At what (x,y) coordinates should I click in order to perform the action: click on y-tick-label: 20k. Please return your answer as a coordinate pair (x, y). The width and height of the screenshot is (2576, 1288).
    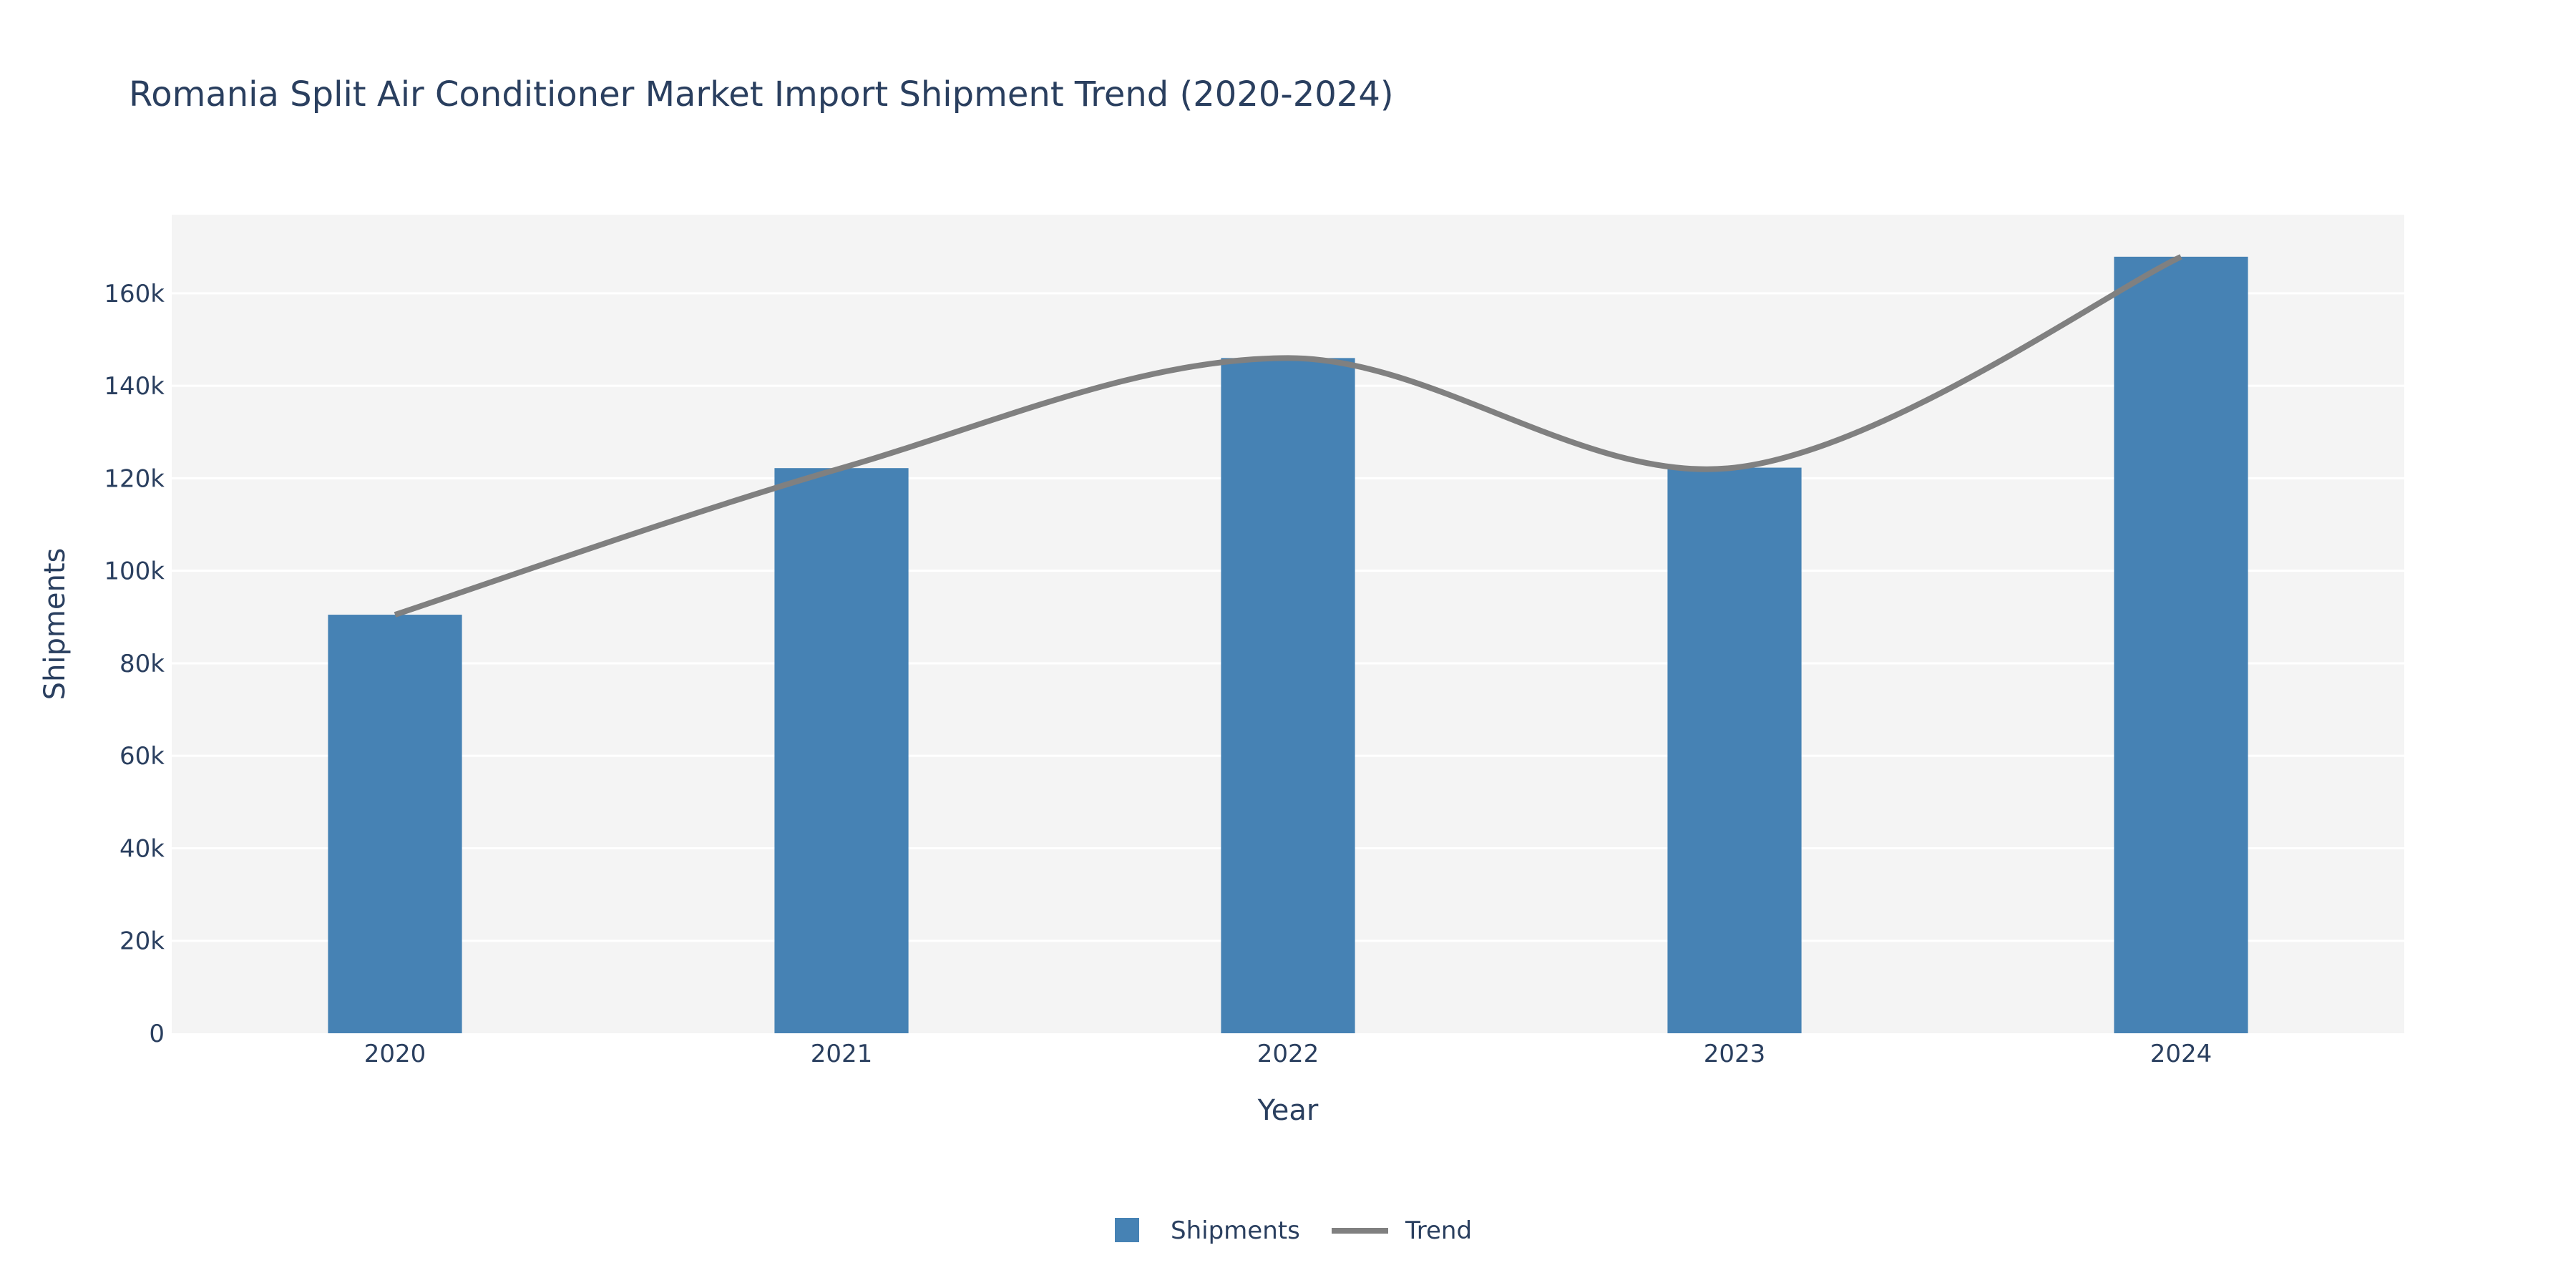
    Looking at the image, I should click on (142, 941).